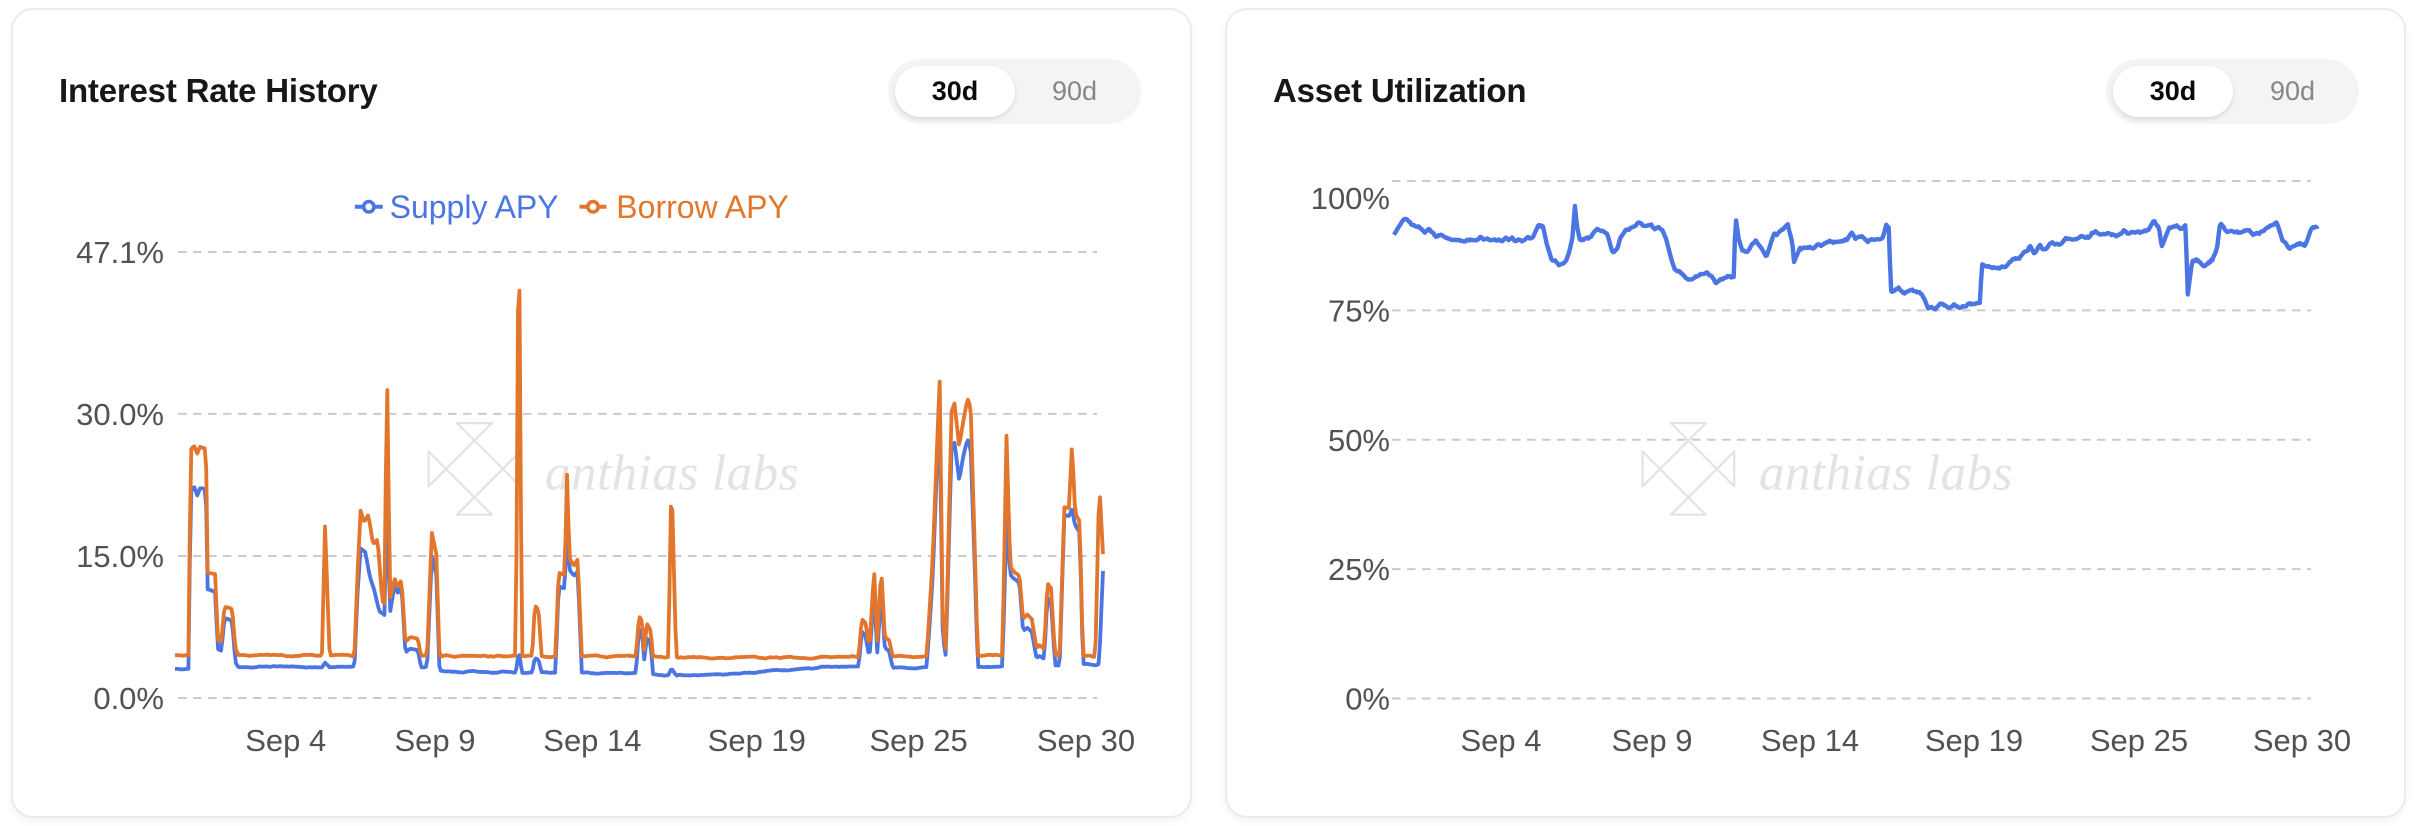  What do you see at coordinates (1359, 310) in the screenshot?
I see `svg-text: 75%` at bounding box center [1359, 310].